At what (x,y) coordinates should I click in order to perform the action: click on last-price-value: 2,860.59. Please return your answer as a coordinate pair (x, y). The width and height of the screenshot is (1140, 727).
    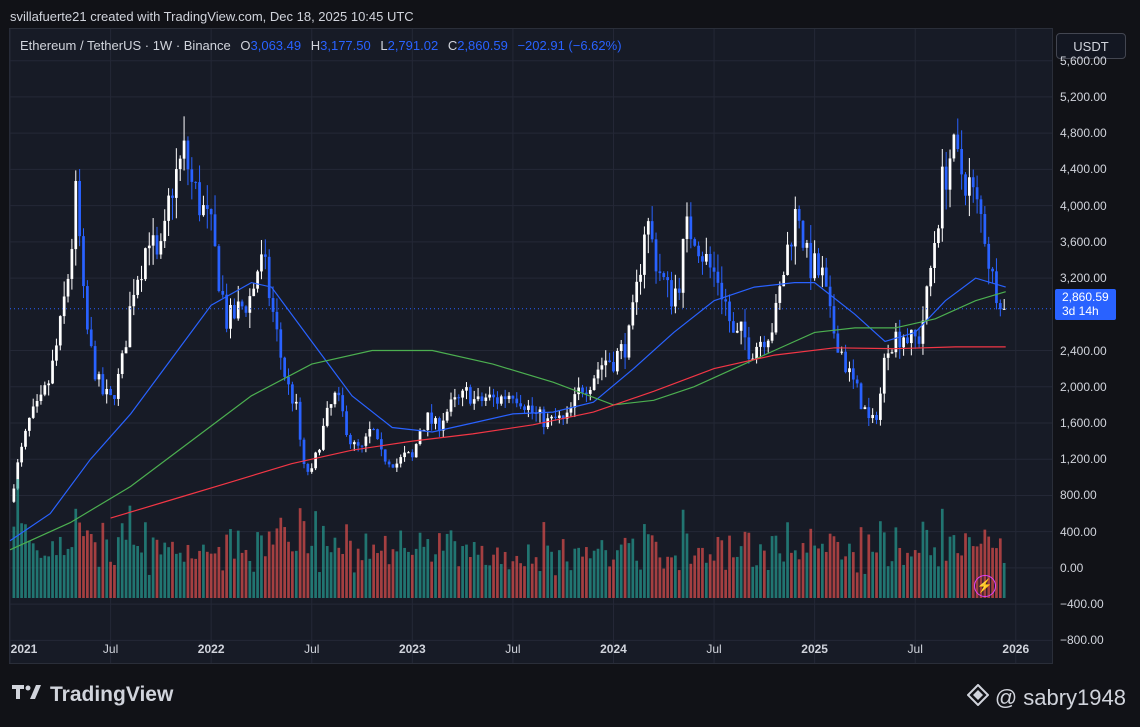
    Looking at the image, I should click on (1085, 297).